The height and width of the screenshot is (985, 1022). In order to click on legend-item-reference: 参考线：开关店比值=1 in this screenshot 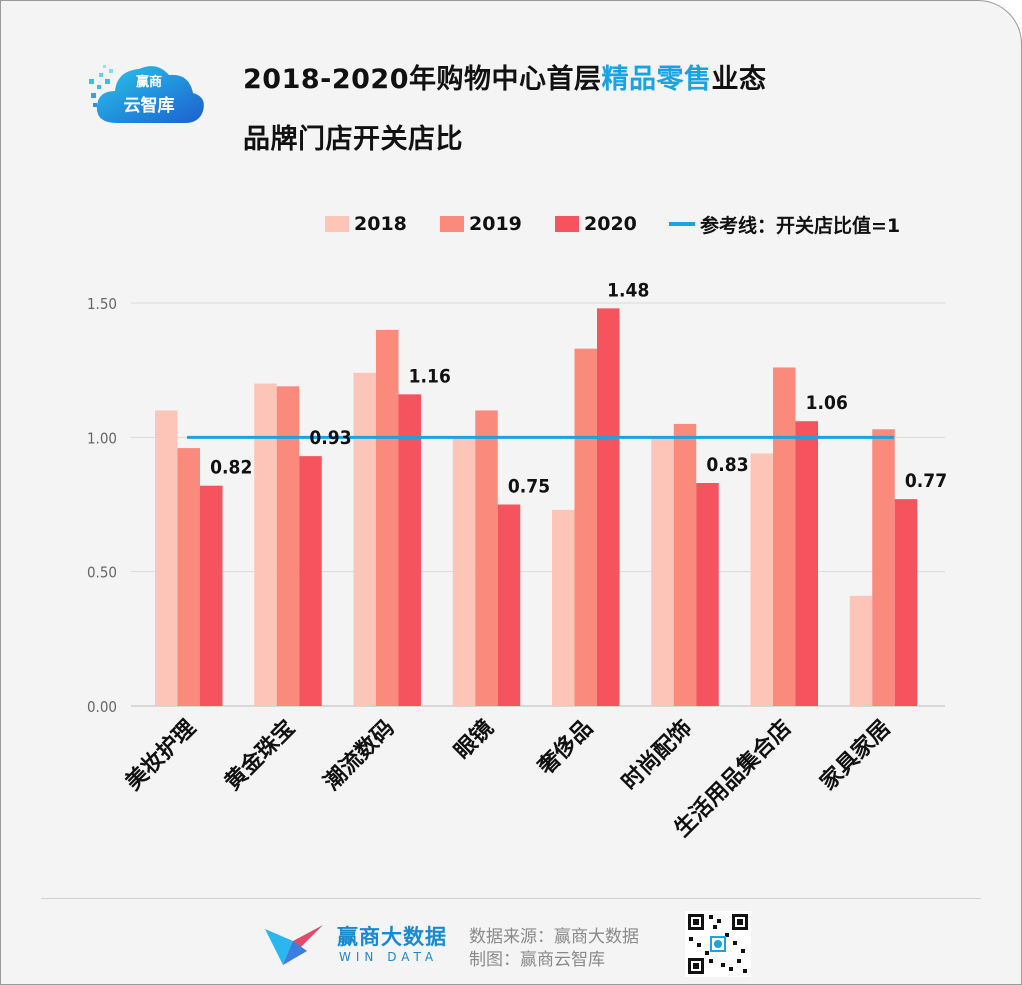, I will do `click(784, 224)`.